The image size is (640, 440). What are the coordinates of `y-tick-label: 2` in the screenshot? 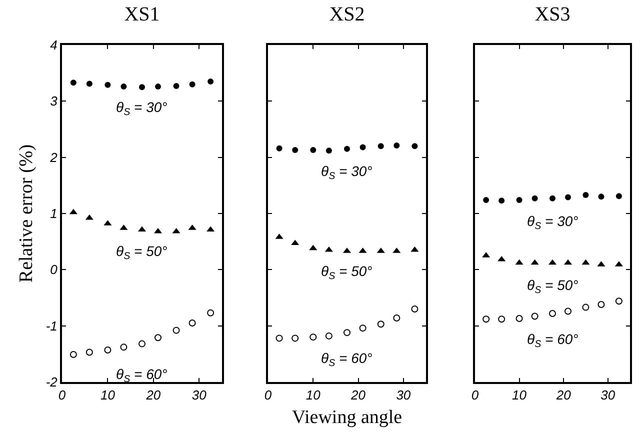 It's located at (53, 157).